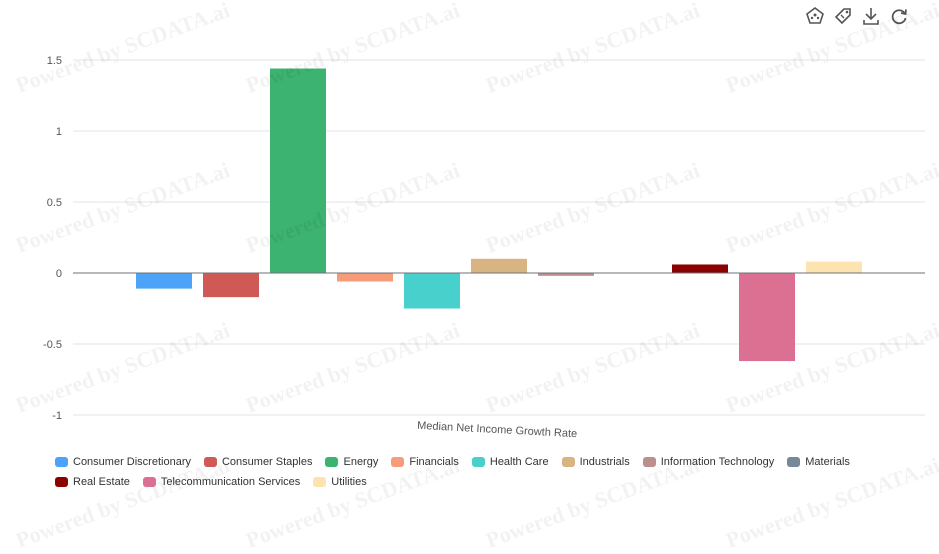 This screenshot has width=939, height=554. What do you see at coordinates (432, 291) in the screenshot?
I see `bar-health-care` at bounding box center [432, 291].